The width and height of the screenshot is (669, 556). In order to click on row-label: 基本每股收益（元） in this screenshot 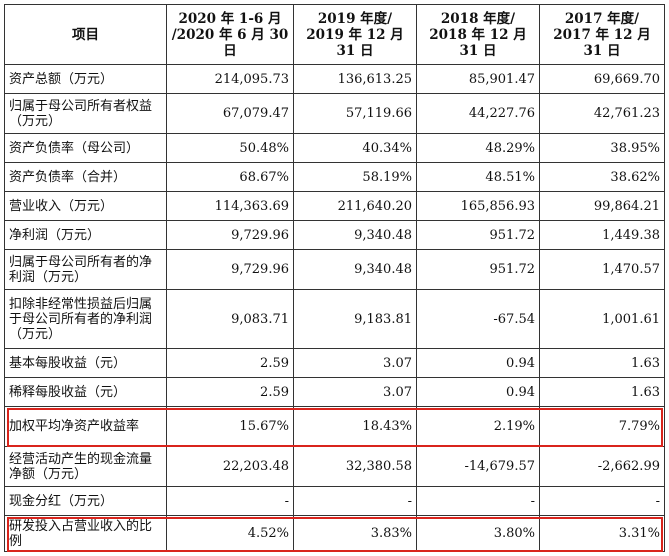, I will do `click(85, 363)`.